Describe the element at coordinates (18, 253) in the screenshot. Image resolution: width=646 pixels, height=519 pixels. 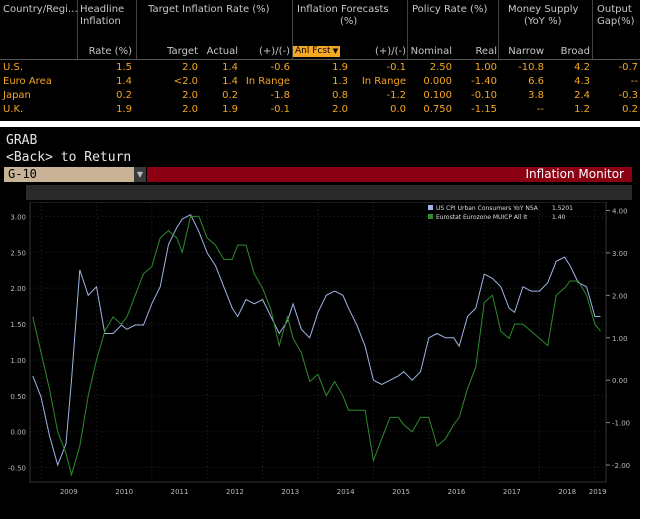
I see `left-tick-label: 2.50` at that location.